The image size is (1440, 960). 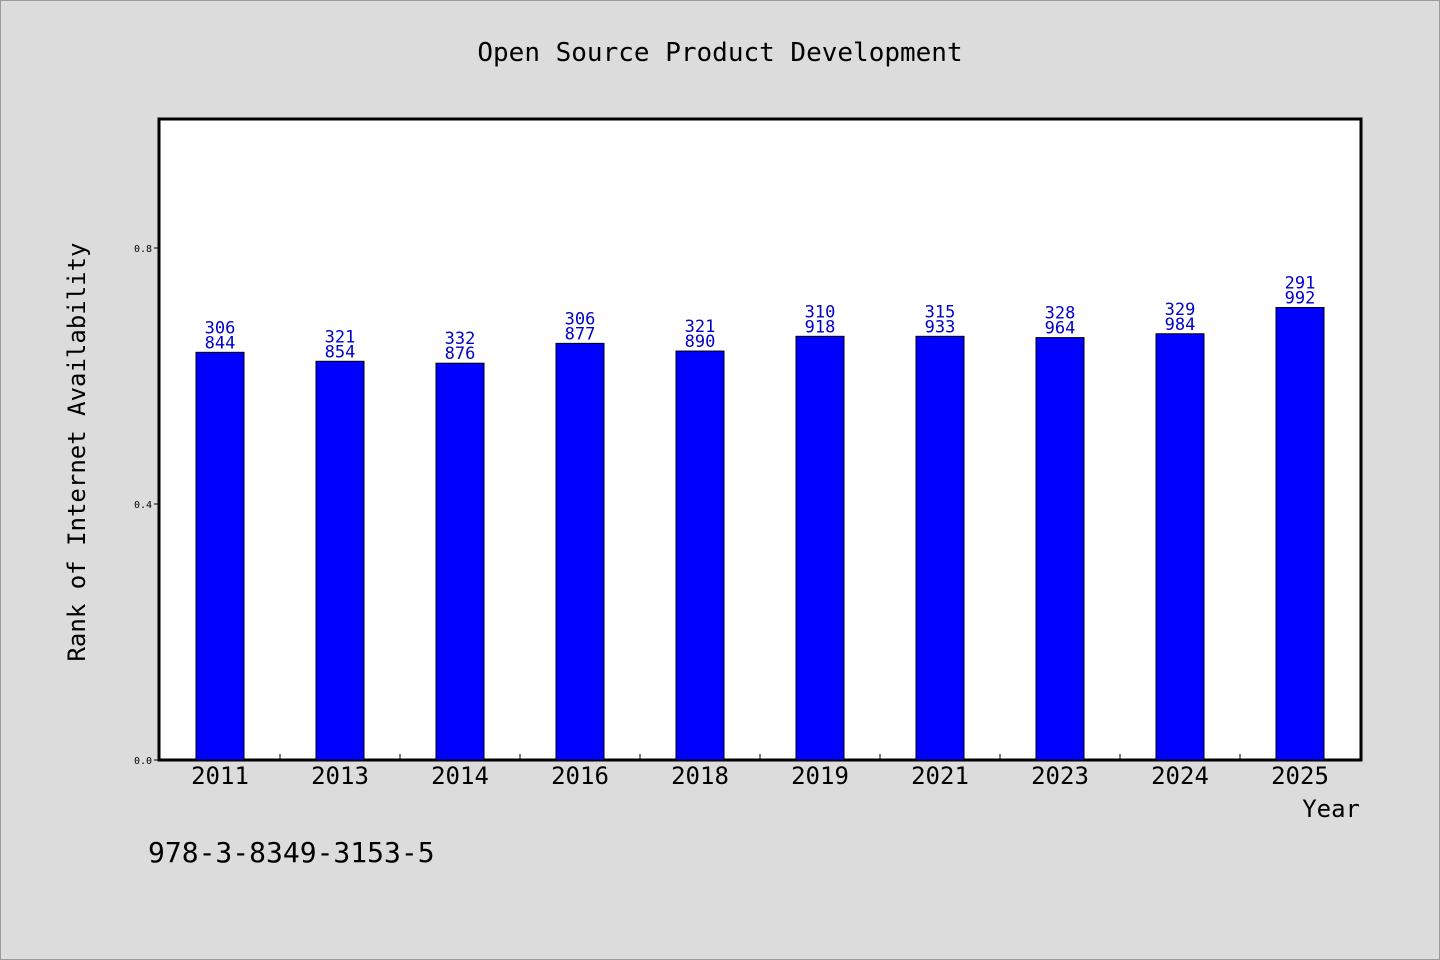 What do you see at coordinates (1180, 310) in the screenshot?
I see `bar-label-top: 329` at bounding box center [1180, 310].